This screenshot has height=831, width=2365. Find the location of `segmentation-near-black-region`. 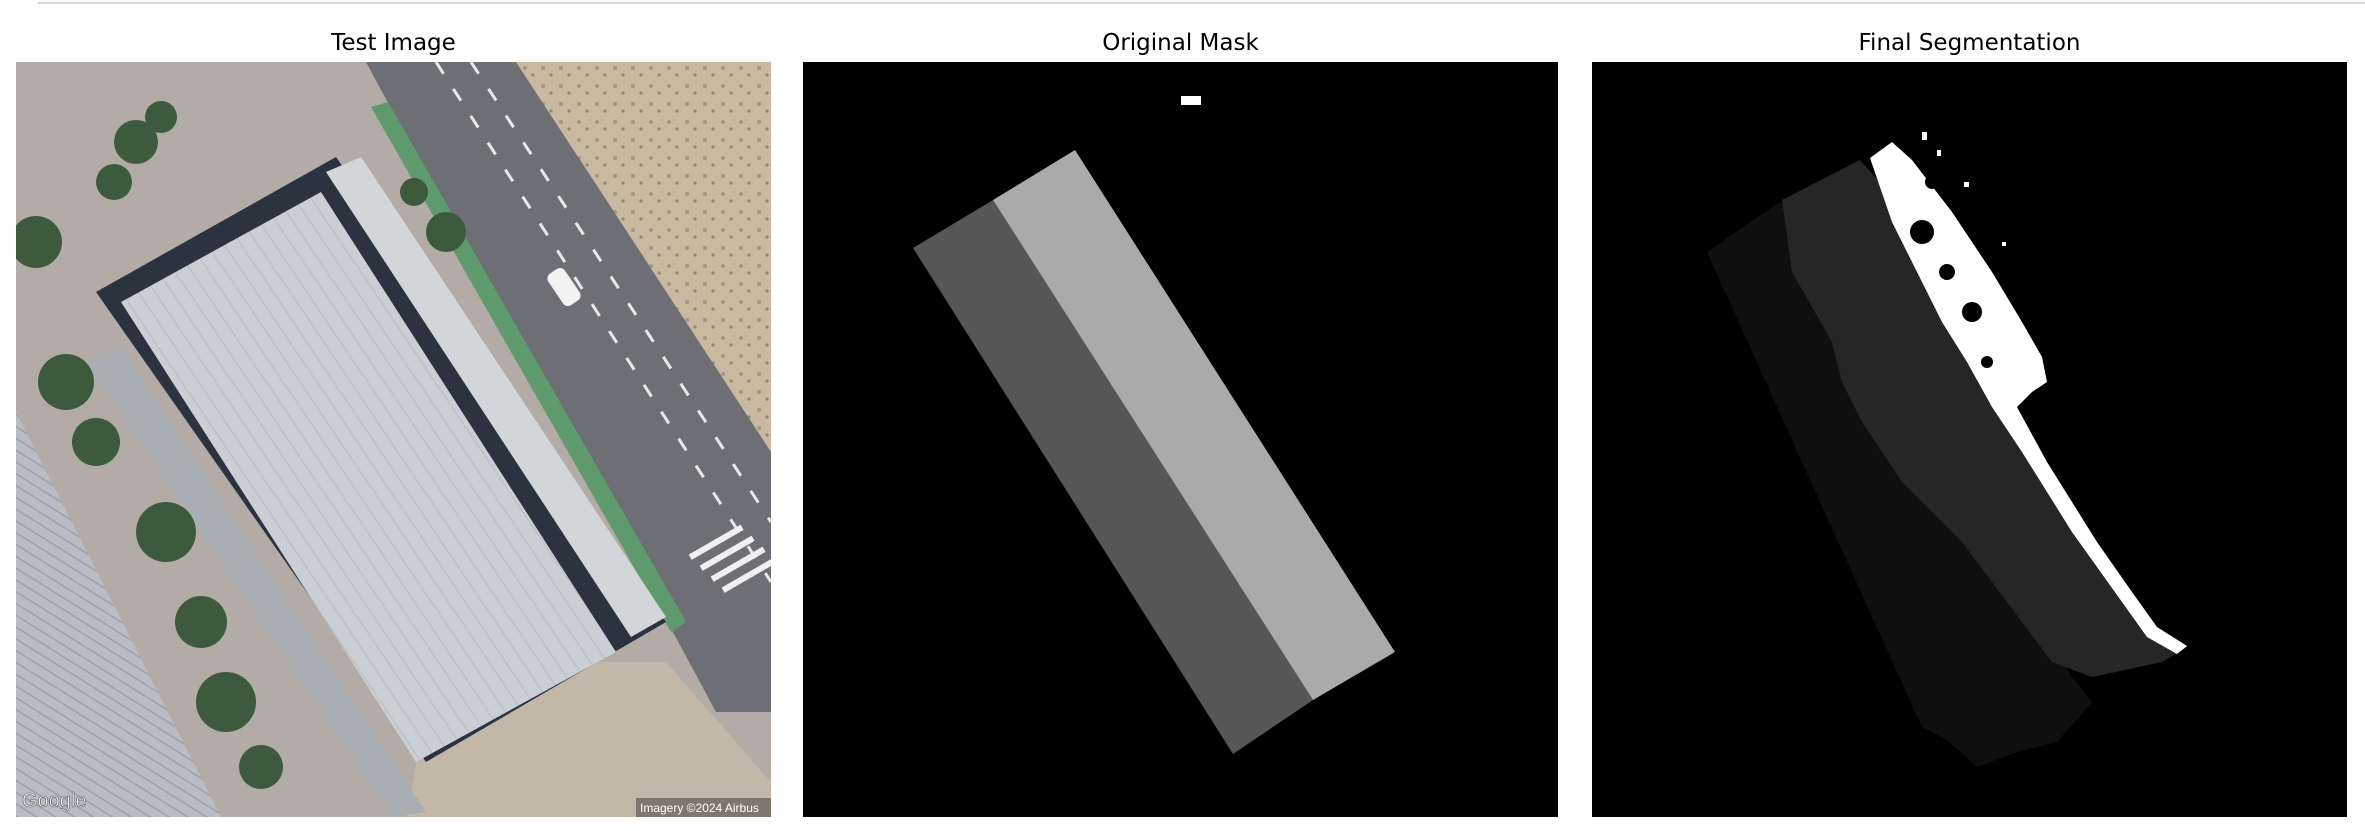

segmentation-near-black-region is located at coordinates (1899, 484).